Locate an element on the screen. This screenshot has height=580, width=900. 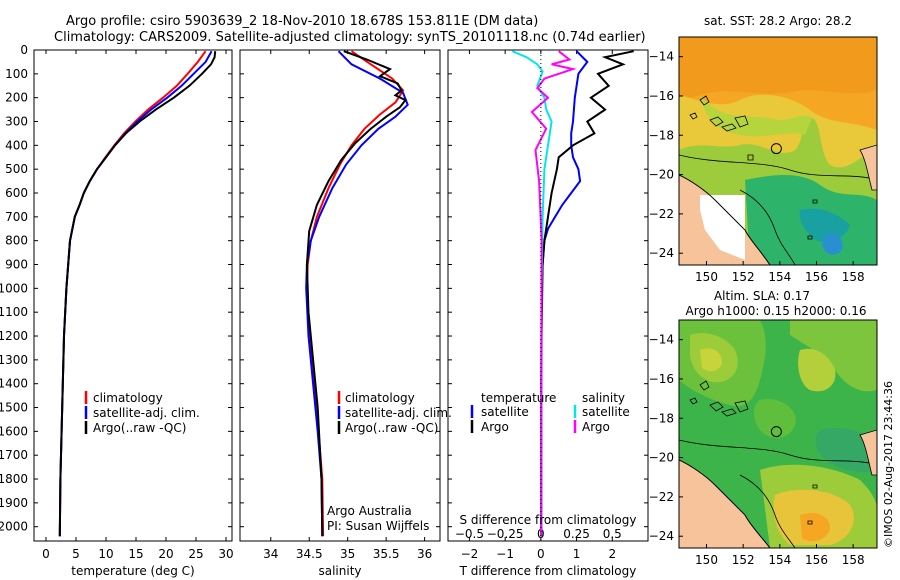
series-line-s-satellite is located at coordinates (532, 293).